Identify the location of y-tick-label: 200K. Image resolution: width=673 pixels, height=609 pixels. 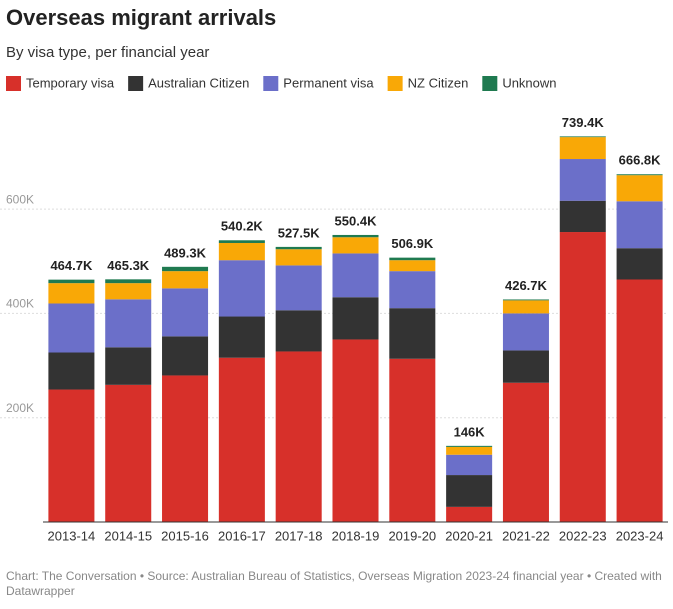
(20, 408).